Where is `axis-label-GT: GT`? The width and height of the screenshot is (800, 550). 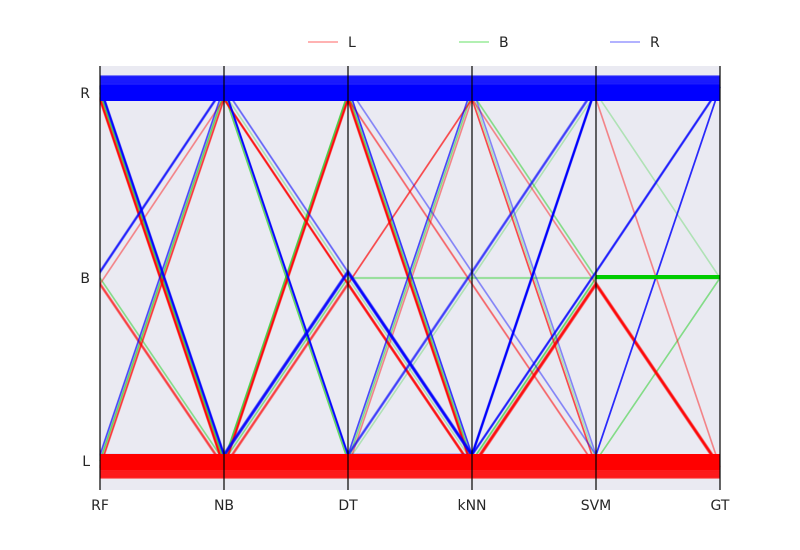 axis-label-GT: GT is located at coordinates (720, 506).